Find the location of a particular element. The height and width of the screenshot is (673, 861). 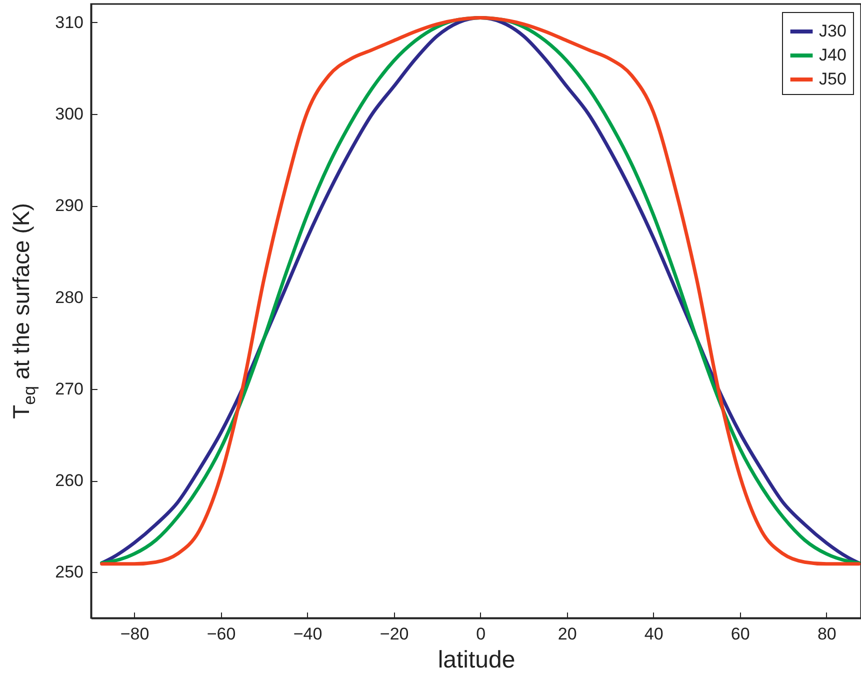

legend-label: J50 is located at coordinates (832, 79).